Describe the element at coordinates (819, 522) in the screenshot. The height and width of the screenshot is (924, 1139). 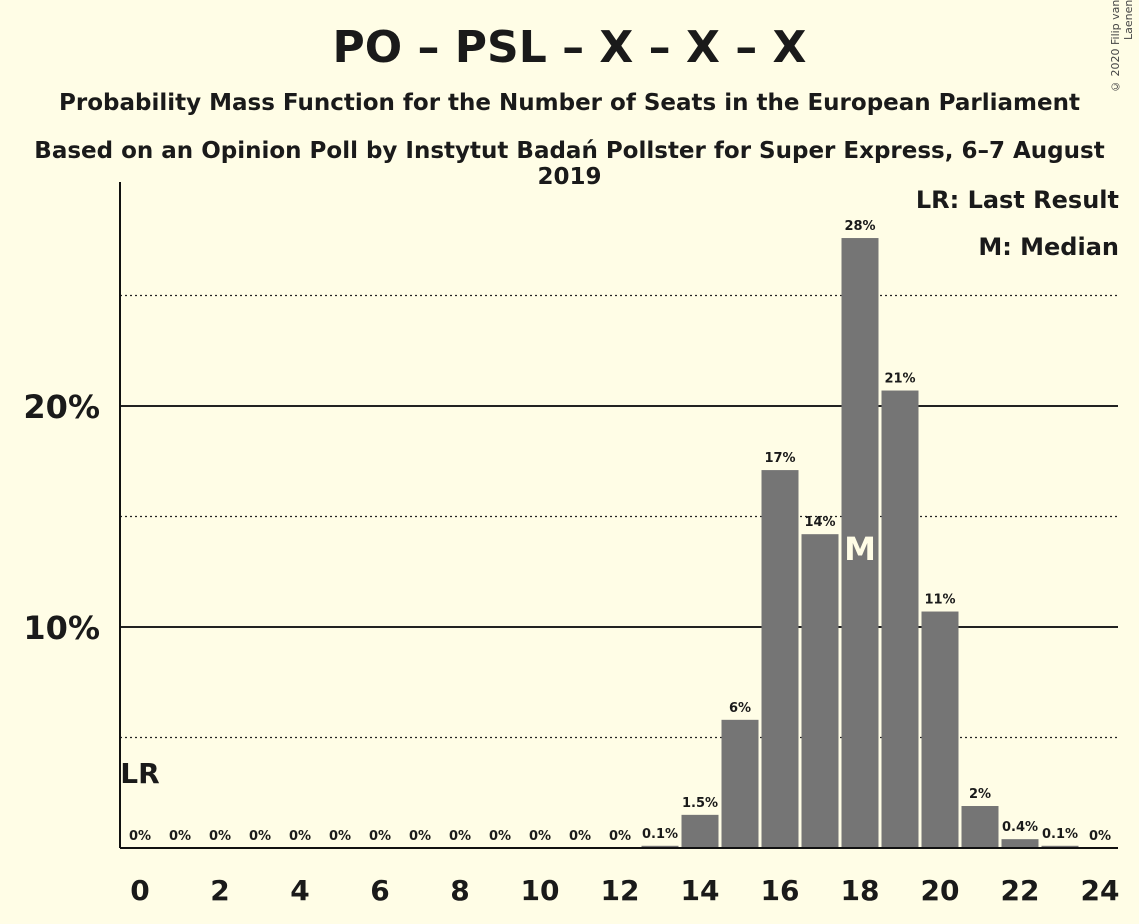
I see `data-label: 14%` at that location.